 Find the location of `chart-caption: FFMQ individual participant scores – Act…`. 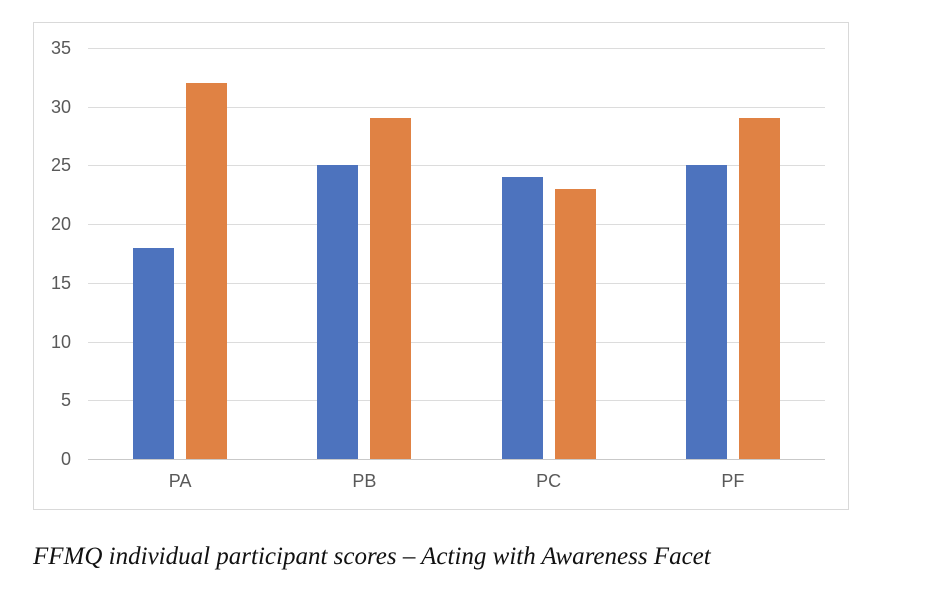

chart-caption: FFMQ individual participant scores – Act… is located at coordinates (372, 556).